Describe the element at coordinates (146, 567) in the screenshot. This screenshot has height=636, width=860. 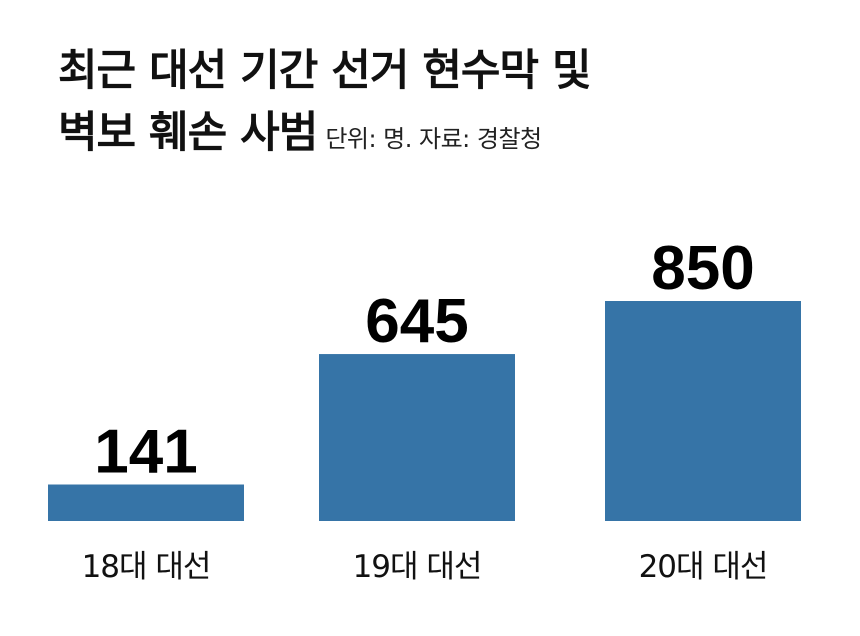
I see `category-label-1: 18대 대선` at that location.